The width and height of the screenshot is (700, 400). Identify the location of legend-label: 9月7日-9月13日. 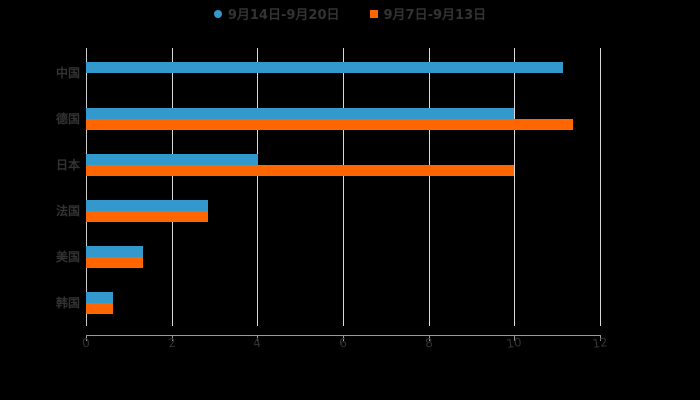
(435, 15).